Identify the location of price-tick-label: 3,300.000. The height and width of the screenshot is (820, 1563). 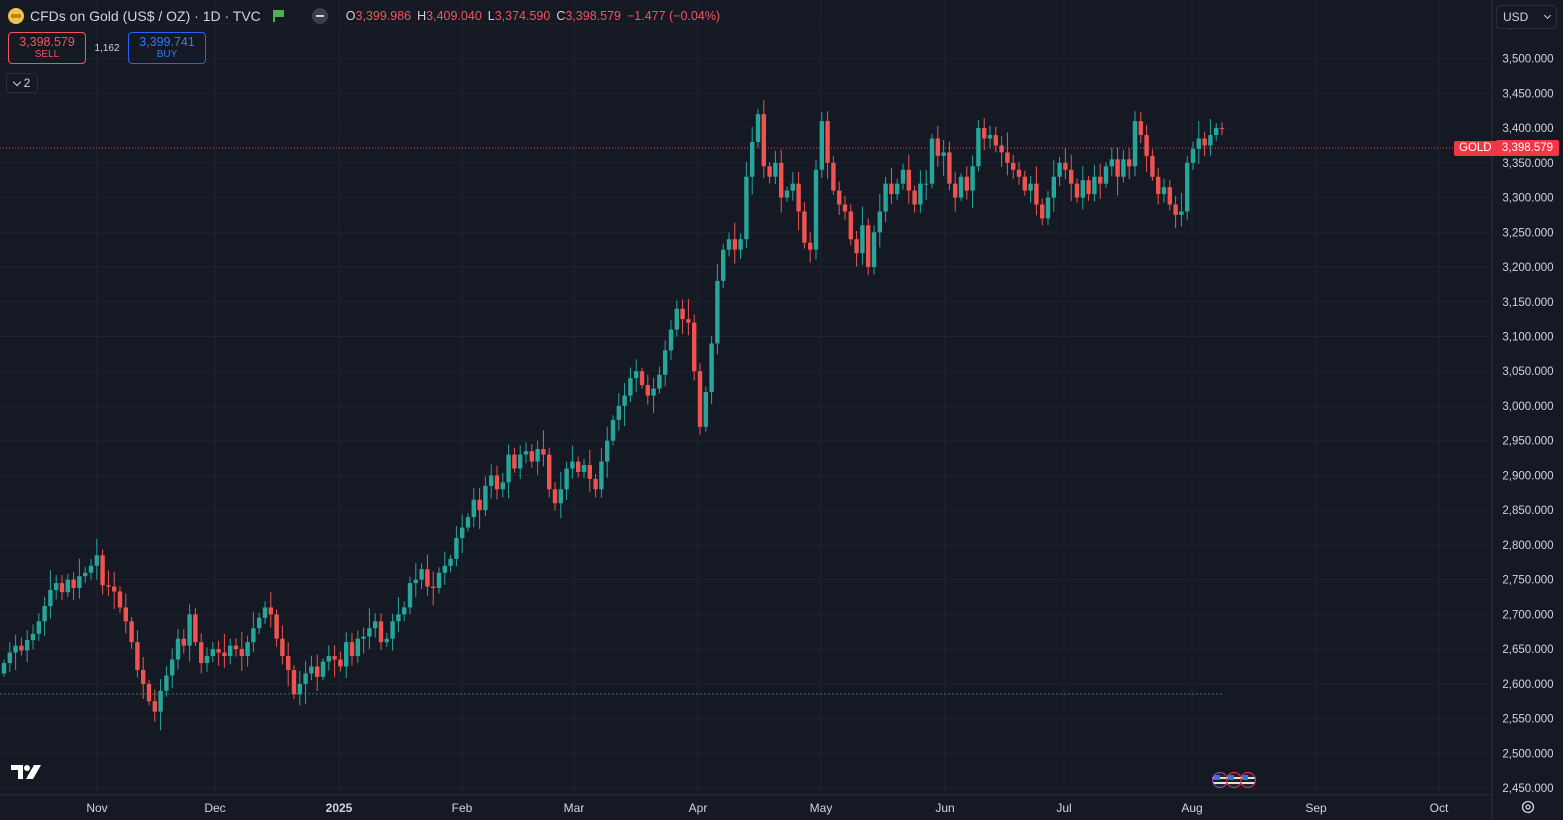
(1527, 199).